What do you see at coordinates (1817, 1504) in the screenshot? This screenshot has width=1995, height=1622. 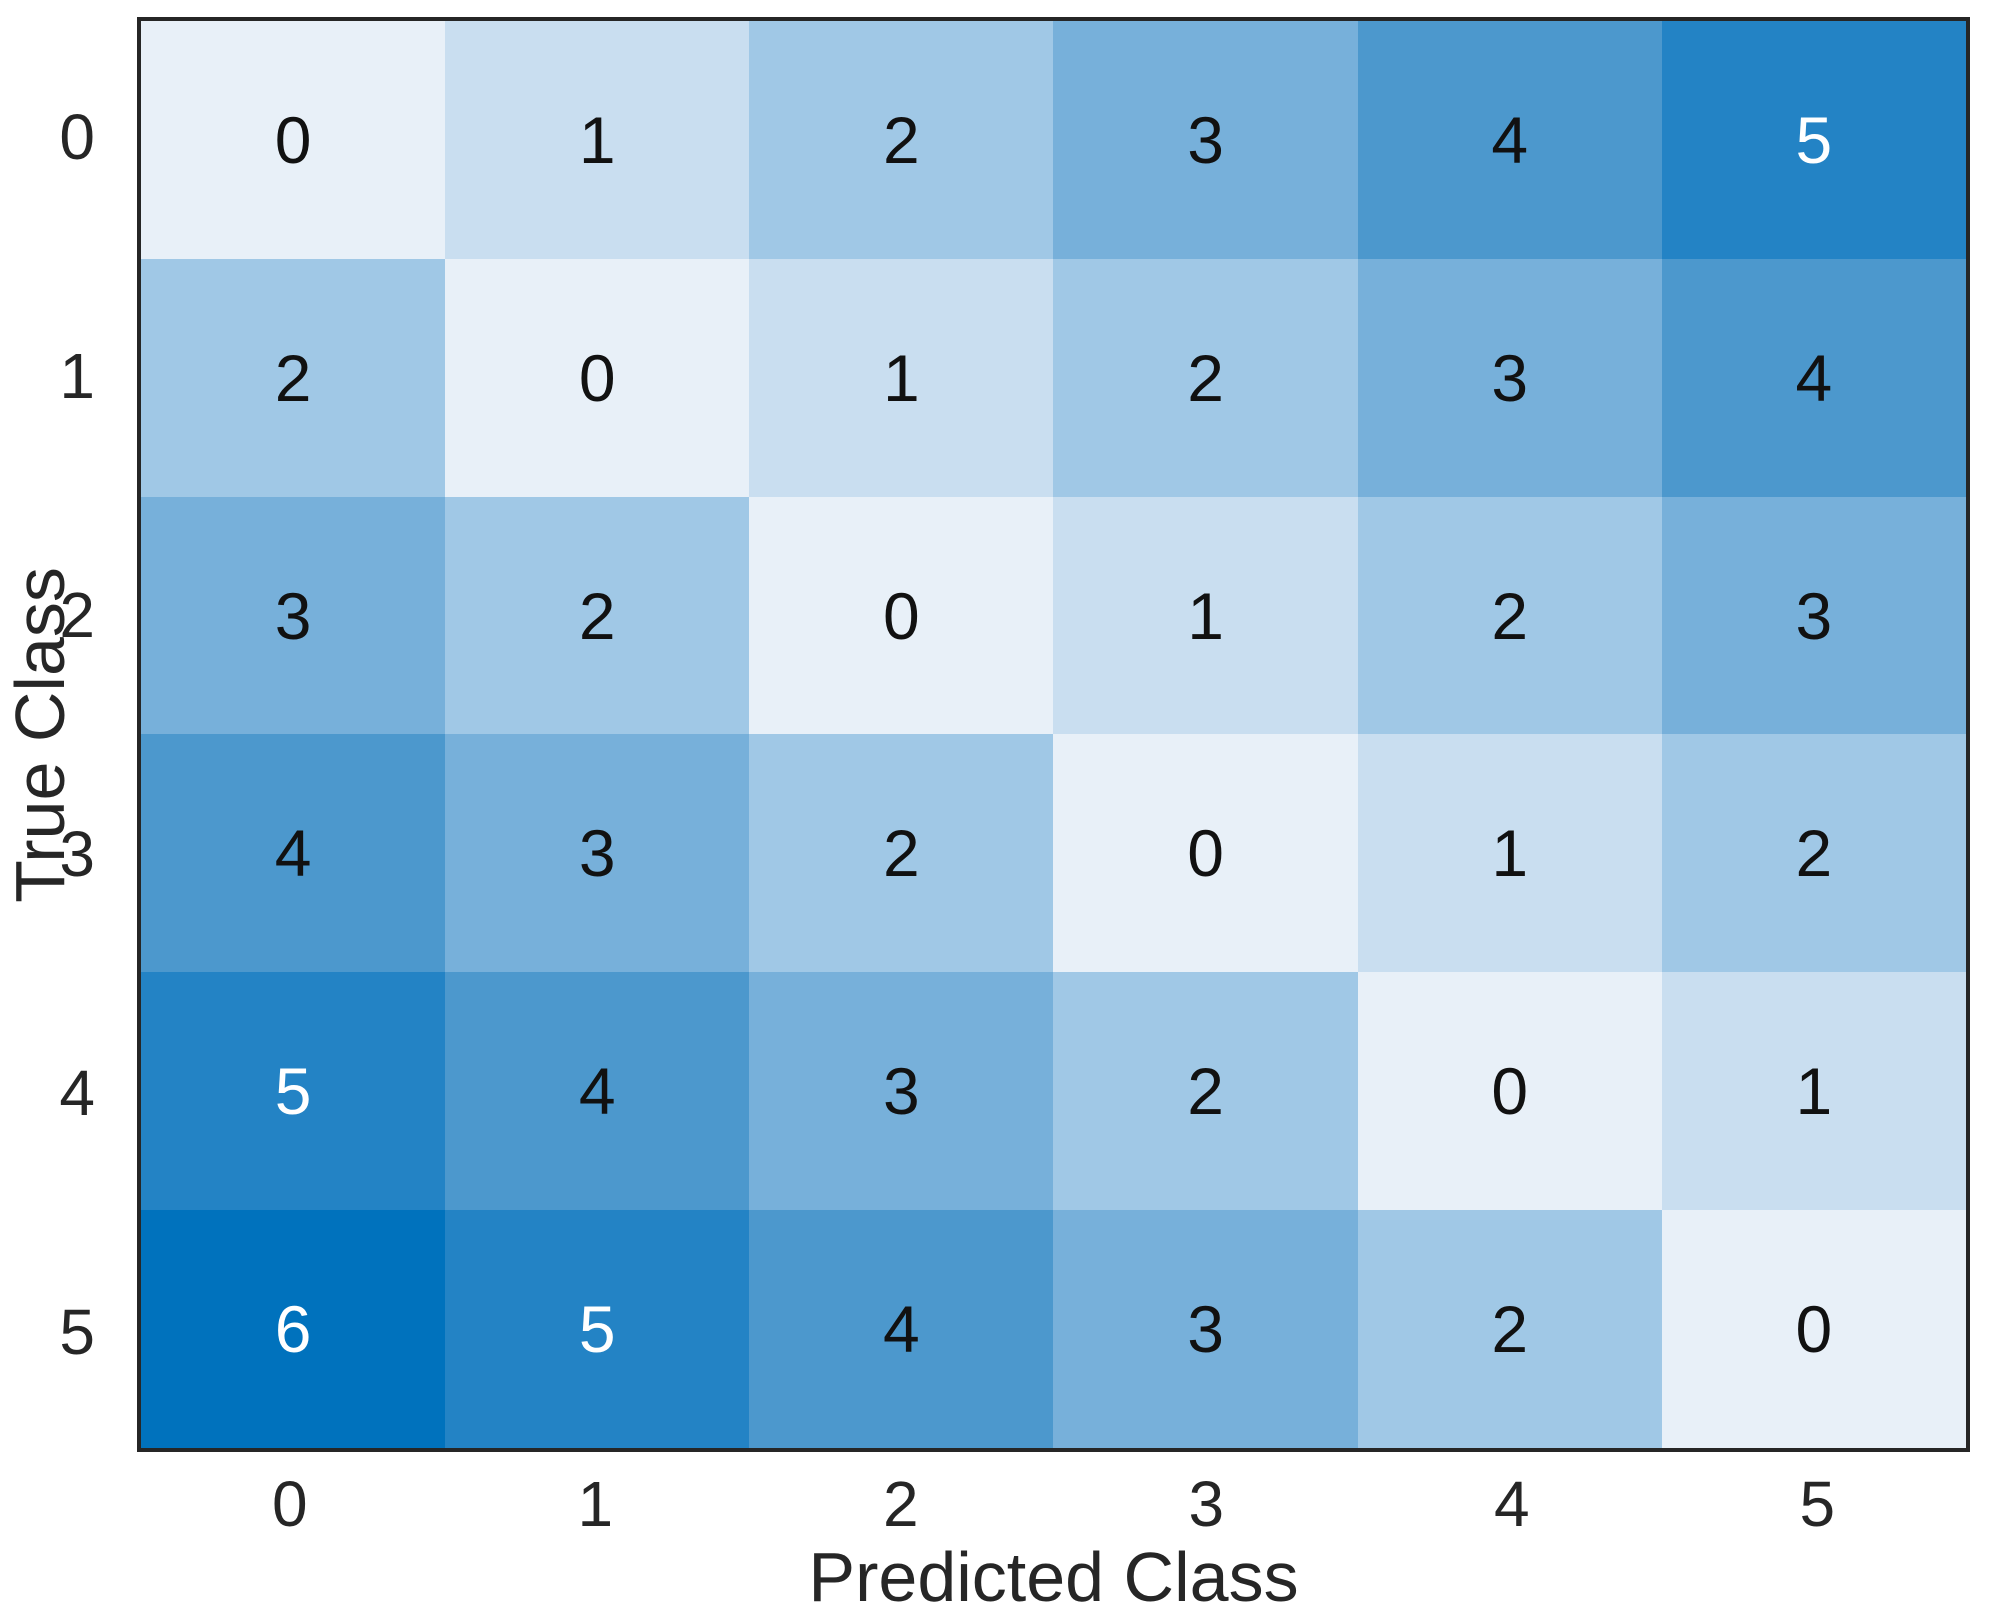 I see `x-tick-label: 5` at bounding box center [1817, 1504].